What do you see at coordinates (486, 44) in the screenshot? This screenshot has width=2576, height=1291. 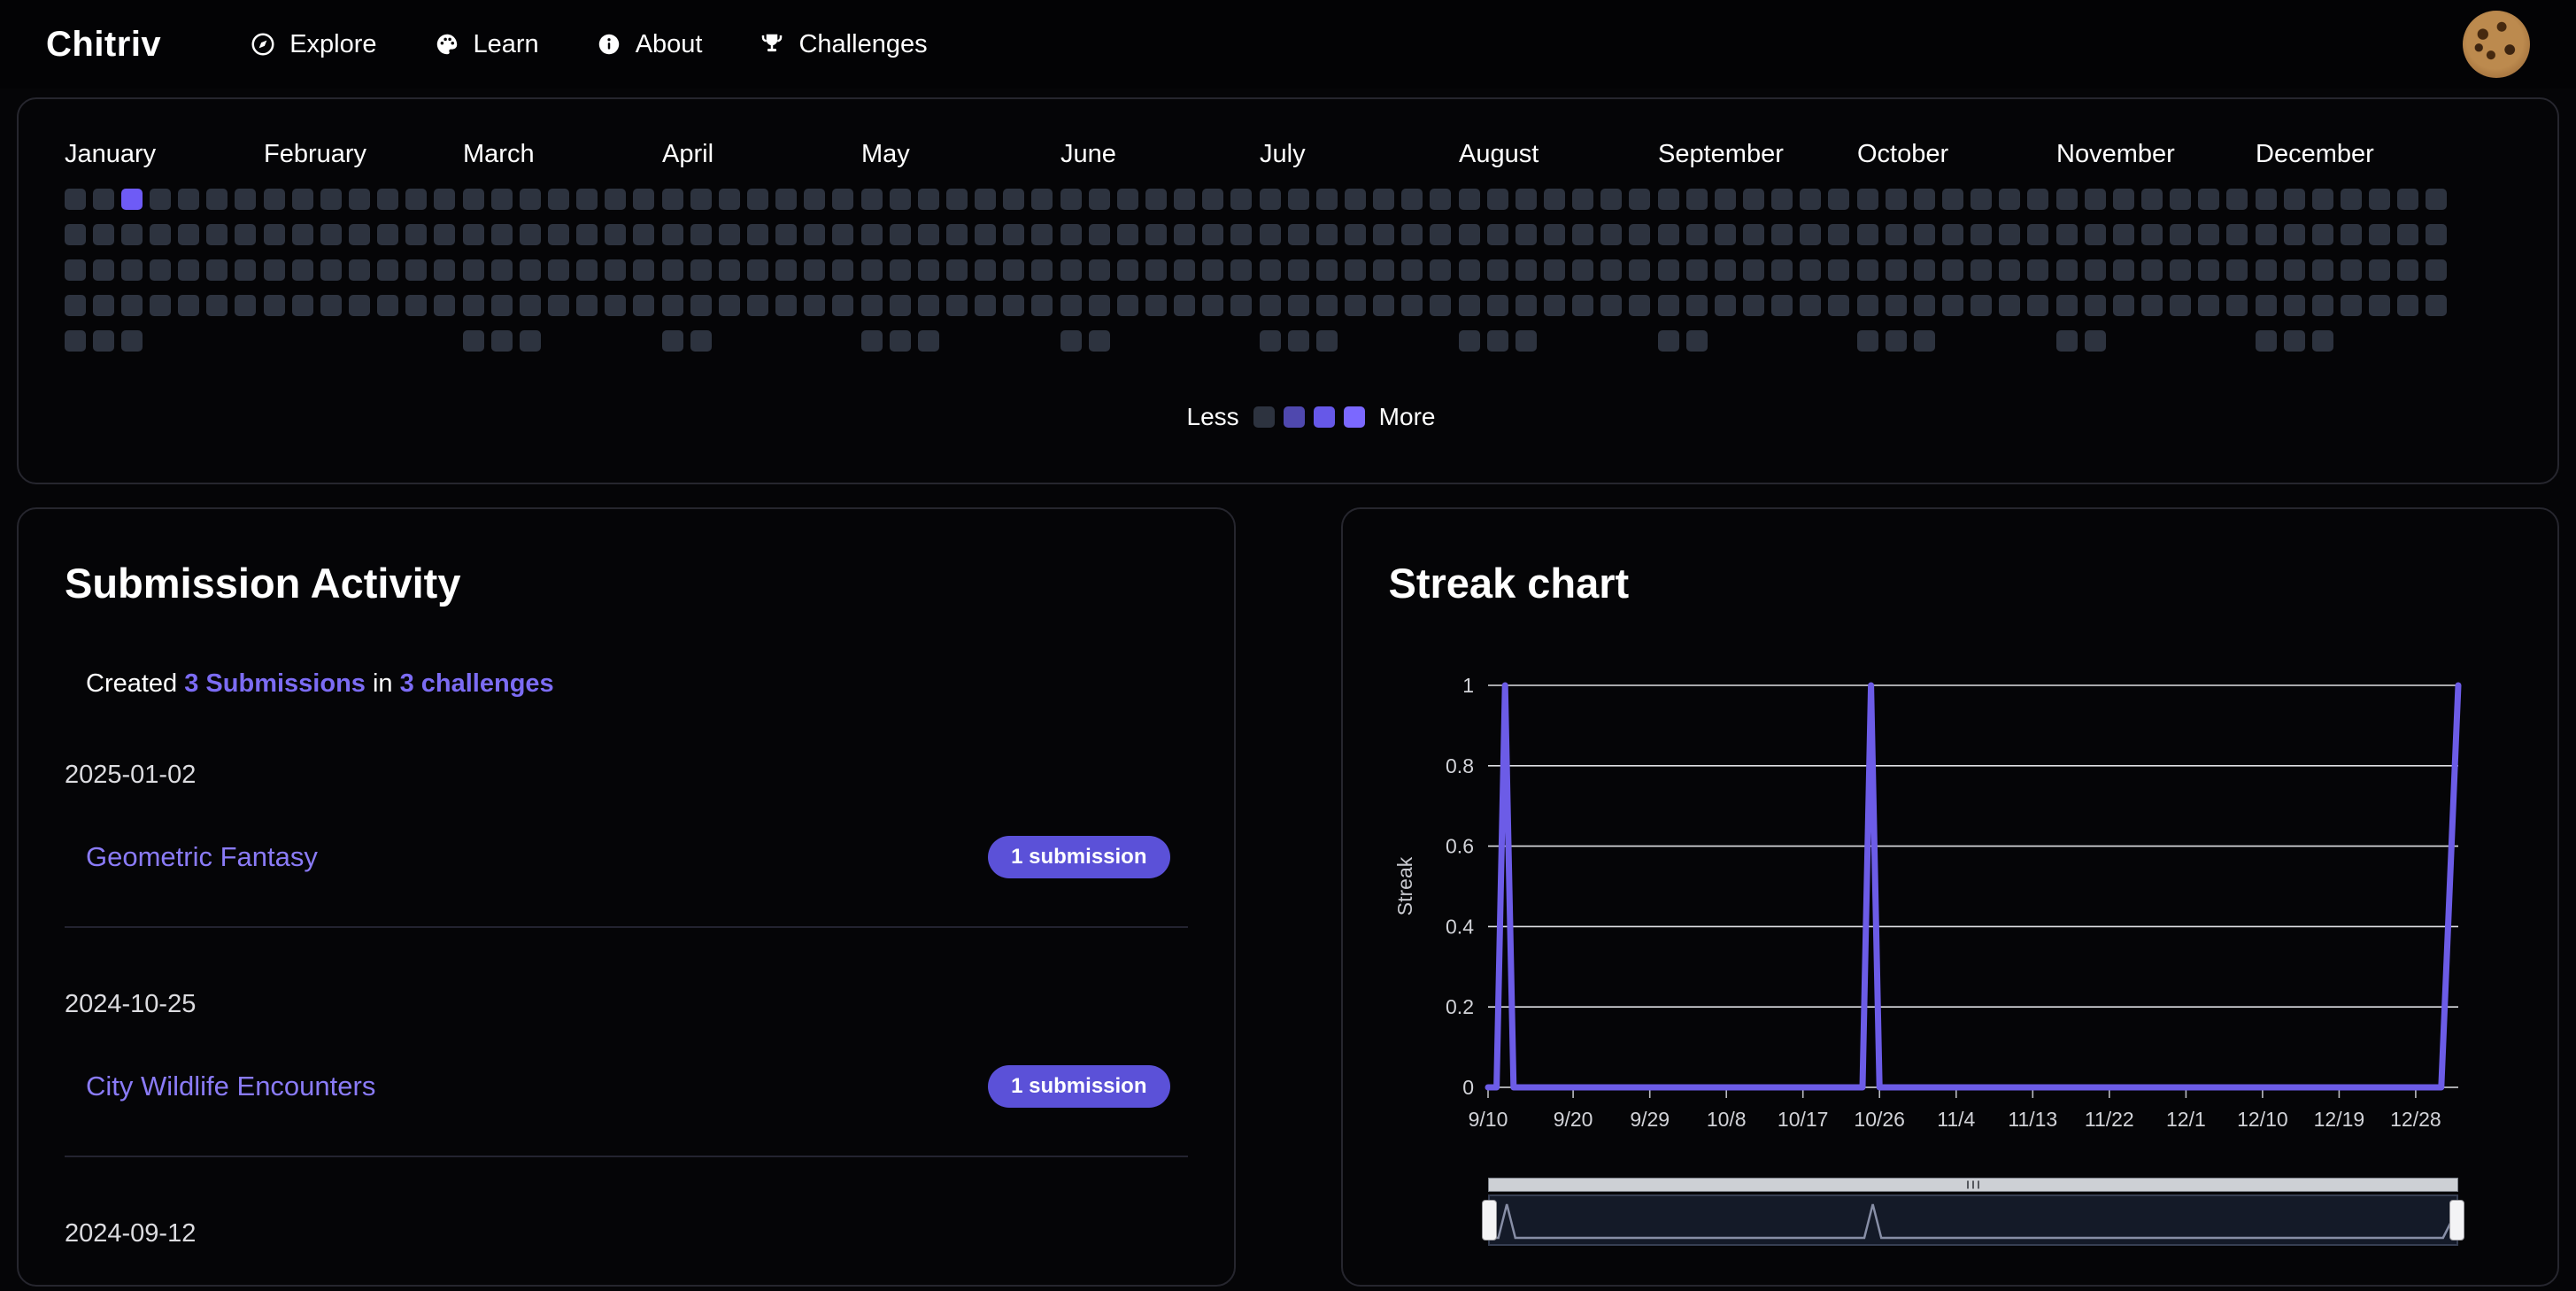 I see `nav-item-learn: Learn` at bounding box center [486, 44].